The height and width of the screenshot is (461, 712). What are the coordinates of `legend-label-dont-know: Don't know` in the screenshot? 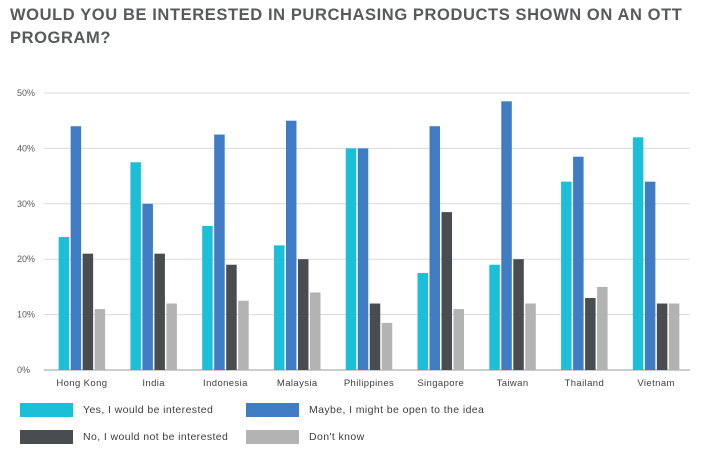 It's located at (337, 437).